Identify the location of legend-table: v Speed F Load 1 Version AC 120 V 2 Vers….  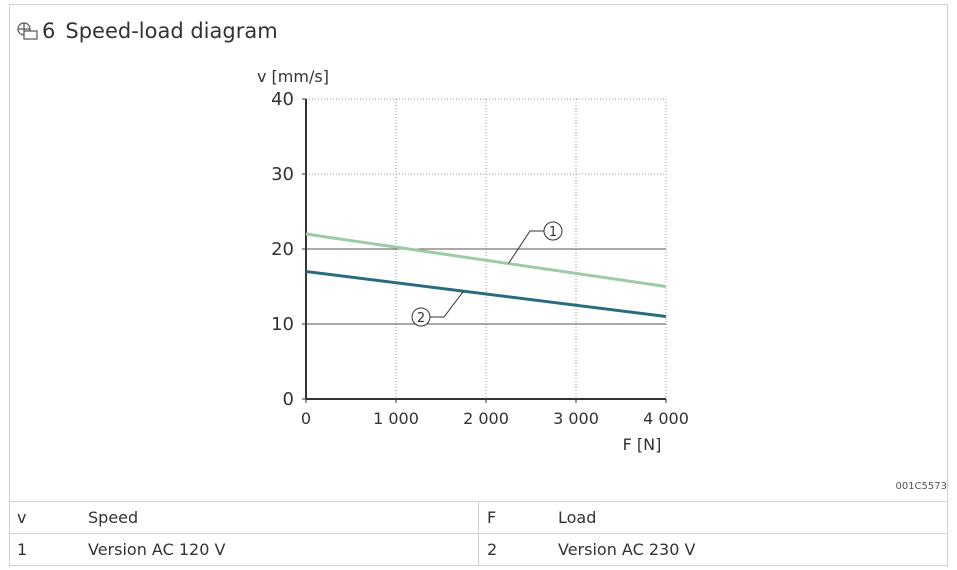
(478, 533).